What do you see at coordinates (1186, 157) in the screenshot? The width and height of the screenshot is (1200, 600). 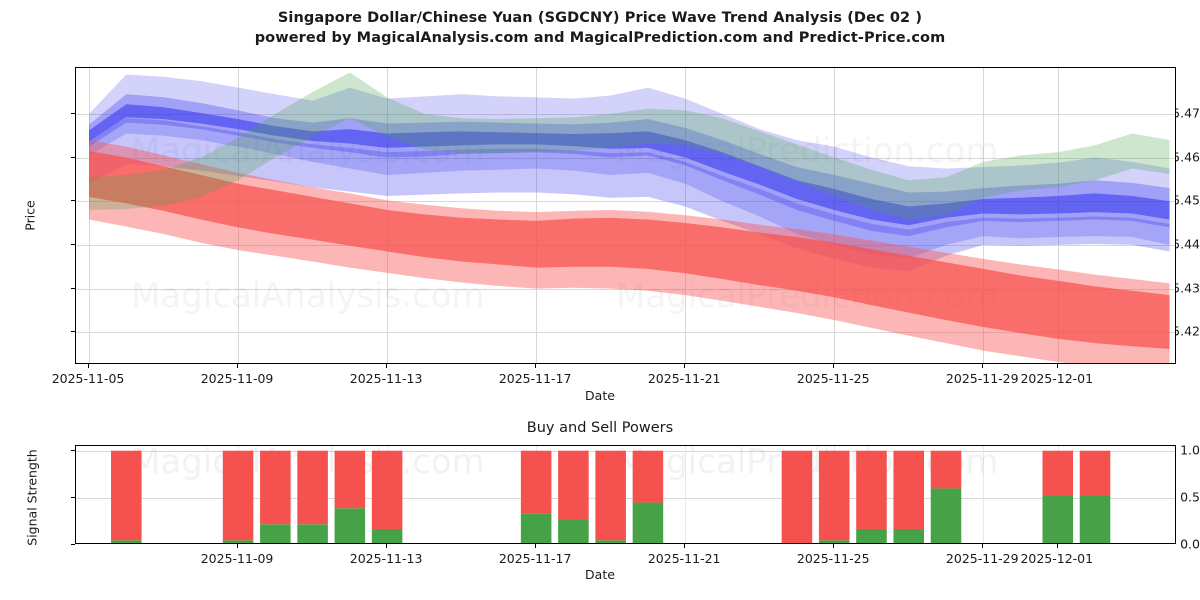 I see `y-tick-label: 5.46` at bounding box center [1186, 157].